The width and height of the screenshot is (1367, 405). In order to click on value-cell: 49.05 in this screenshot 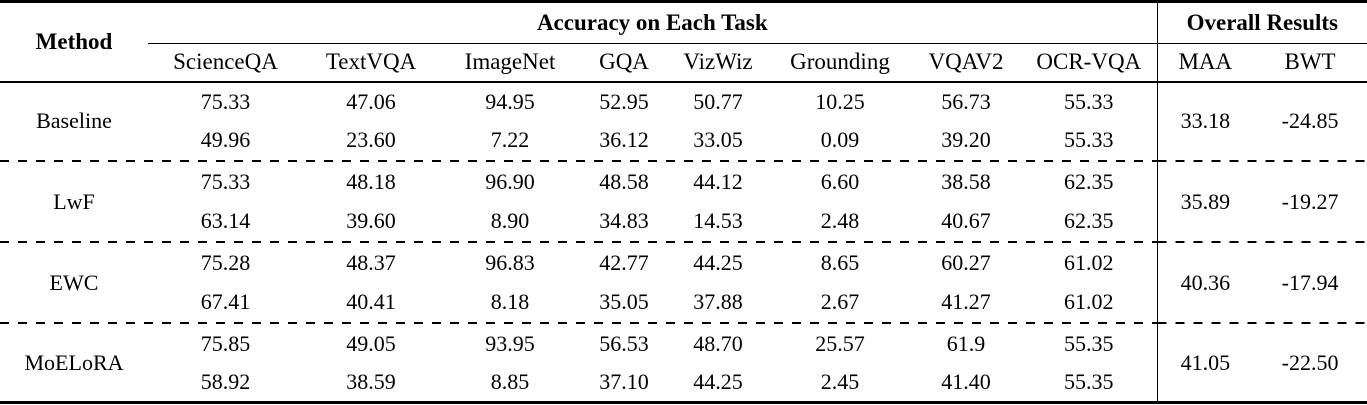, I will do `click(371, 343)`.